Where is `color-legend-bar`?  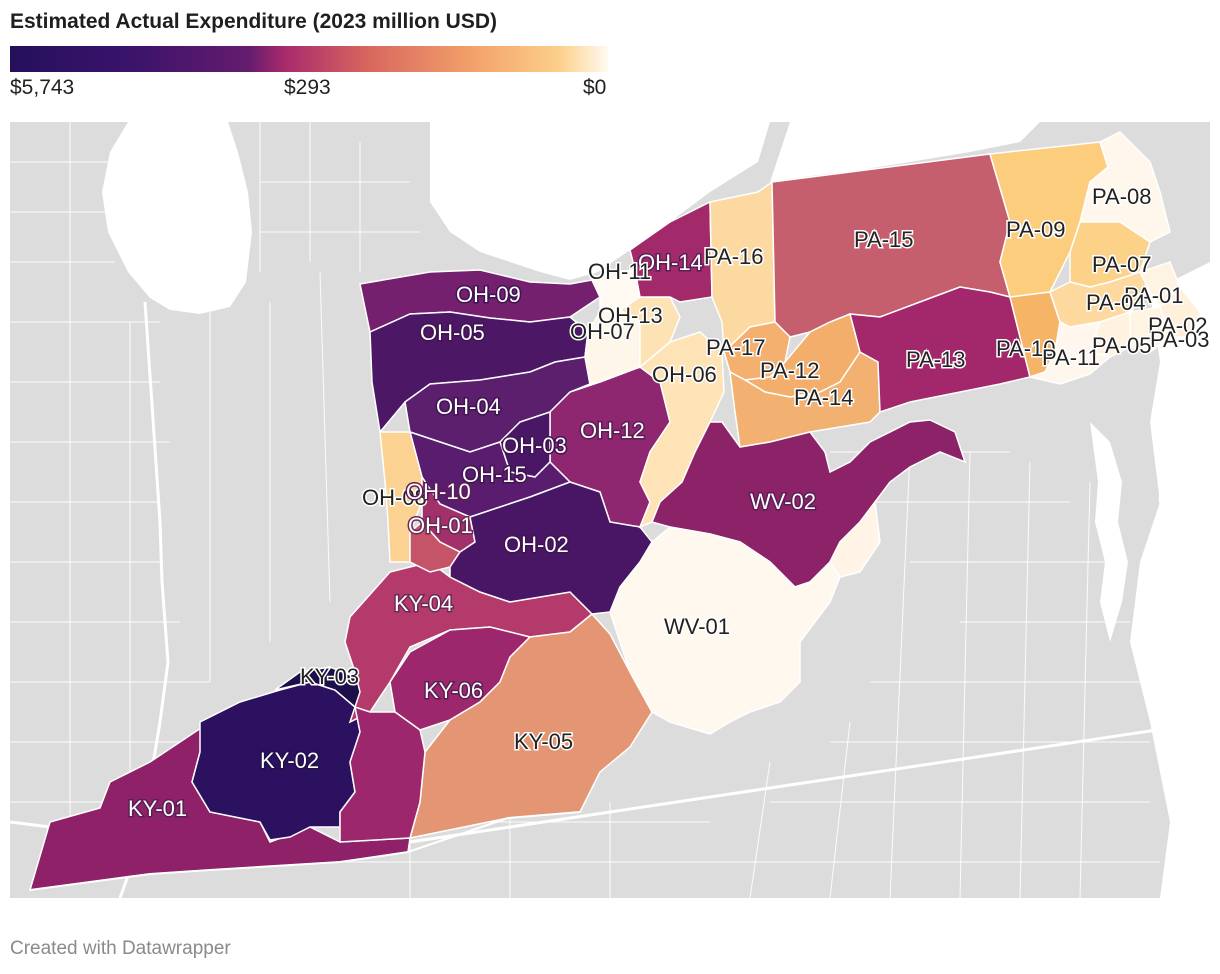 color-legend-bar is located at coordinates (309, 59).